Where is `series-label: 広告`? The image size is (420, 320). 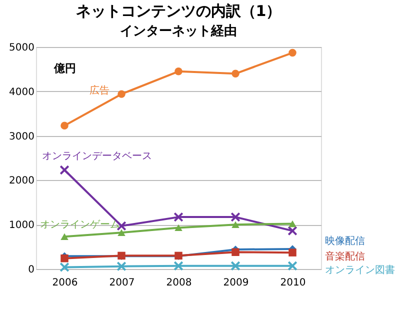
series-label: 広告 is located at coordinates (100, 90).